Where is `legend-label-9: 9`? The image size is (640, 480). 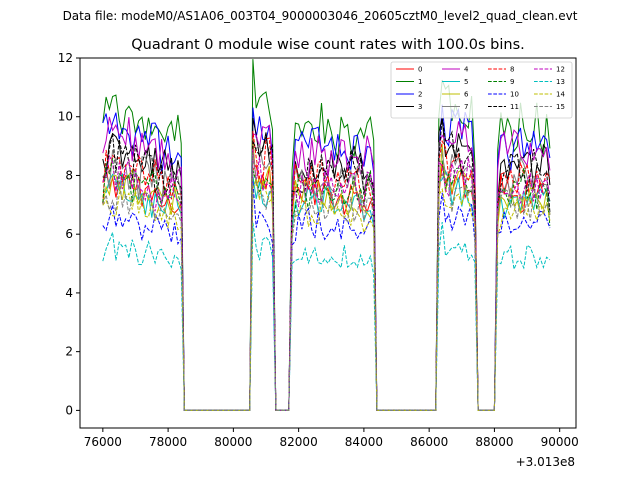
legend-label-9: 9 is located at coordinates (512, 82).